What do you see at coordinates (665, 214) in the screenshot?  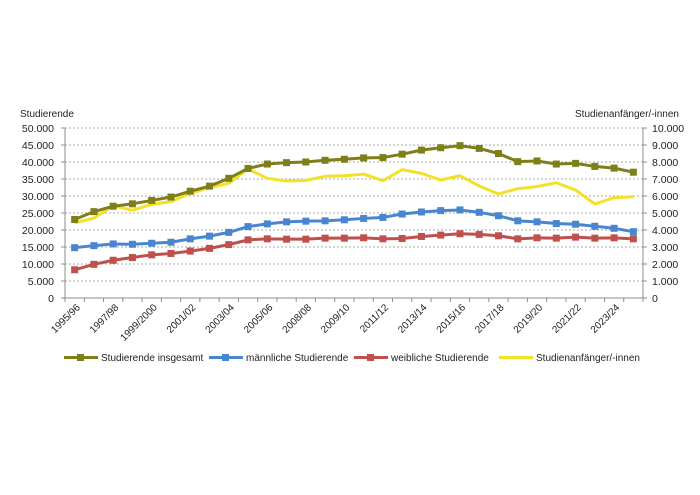 I see `right-tick-label: 5.000` at bounding box center [665, 214].